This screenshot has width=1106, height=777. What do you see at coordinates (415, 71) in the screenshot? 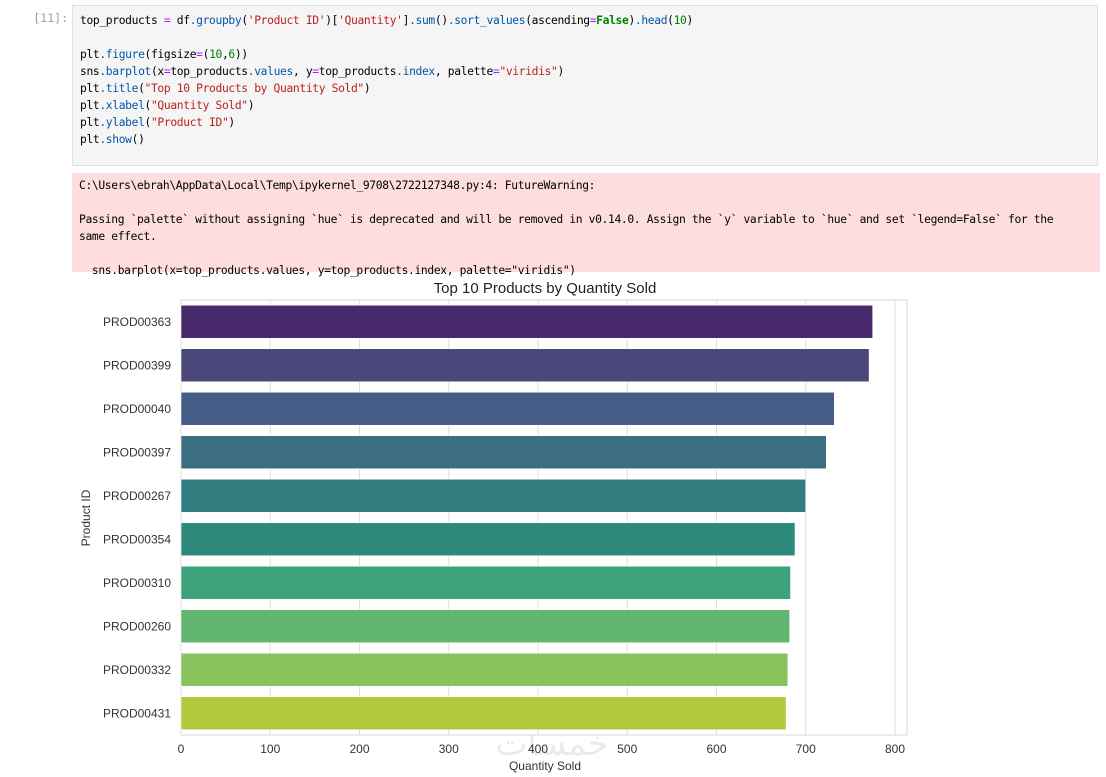
I see `code-token: .index` at bounding box center [415, 71].